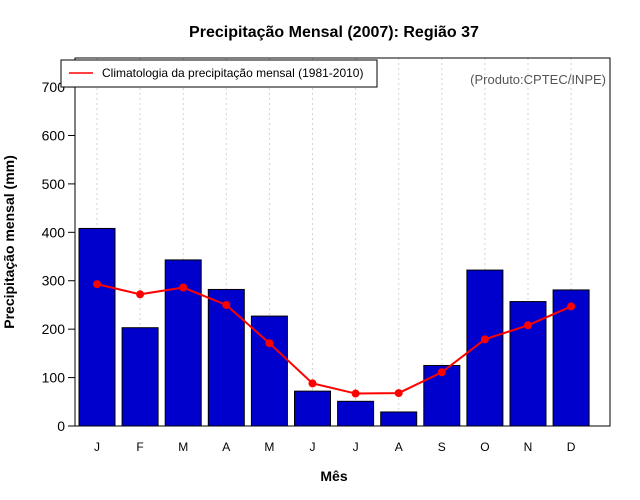 This screenshot has width=640, height=500. I want to click on y-tick-label: 600, so click(54, 135).